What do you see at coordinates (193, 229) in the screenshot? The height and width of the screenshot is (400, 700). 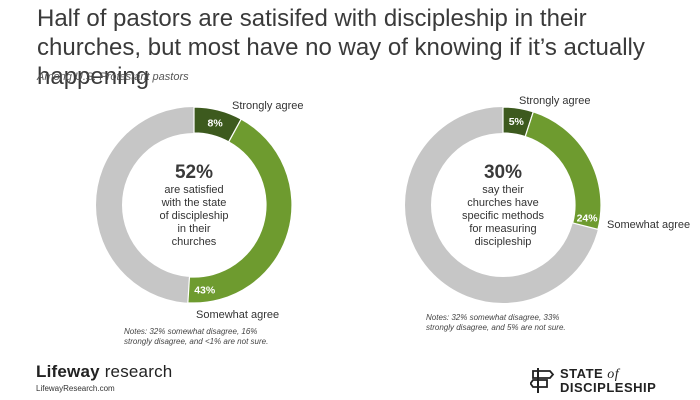 I see `center-text-line: in their` at bounding box center [193, 229].